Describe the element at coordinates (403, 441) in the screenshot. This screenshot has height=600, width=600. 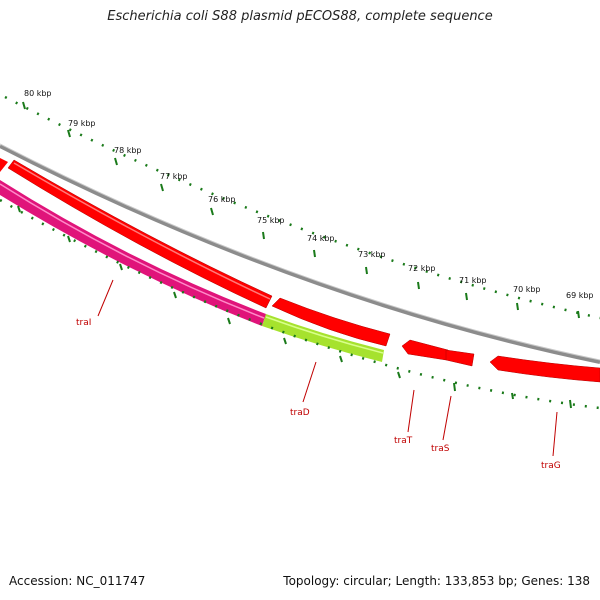
I see `gene-label-tra-t: traT` at that location.